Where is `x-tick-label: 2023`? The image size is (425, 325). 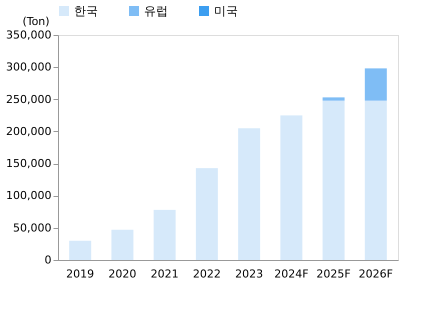
x-tick-label: 2023 is located at coordinates (249, 274).